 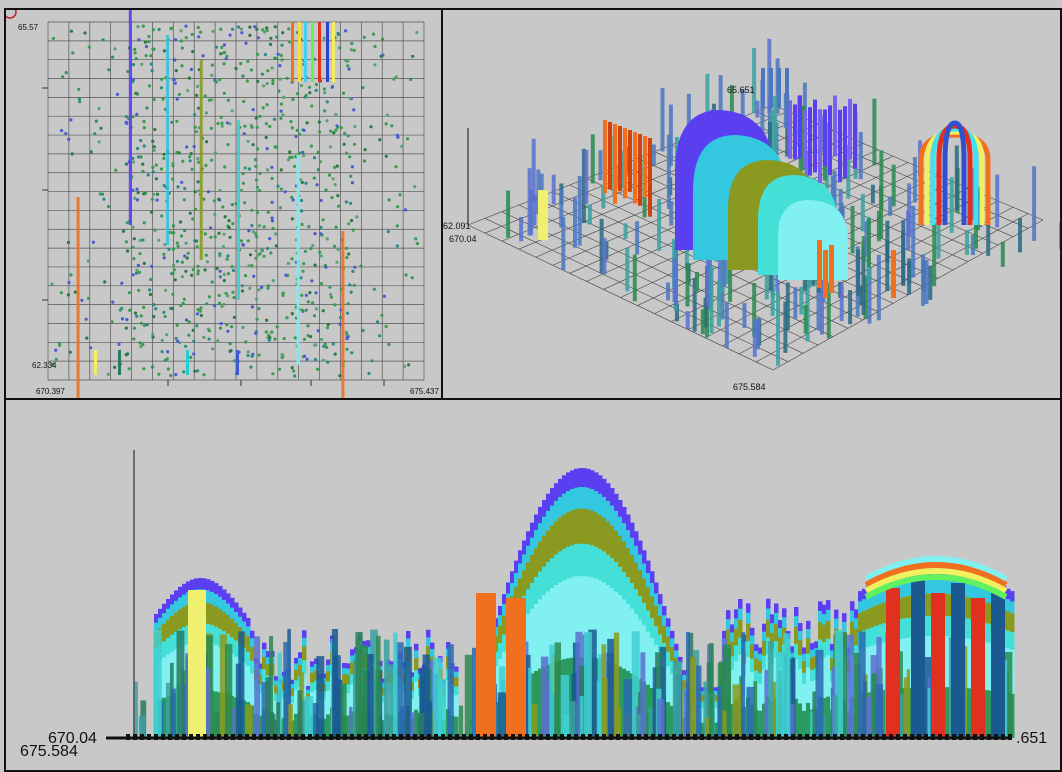 I want to click on point-column, so click(x=168, y=140).